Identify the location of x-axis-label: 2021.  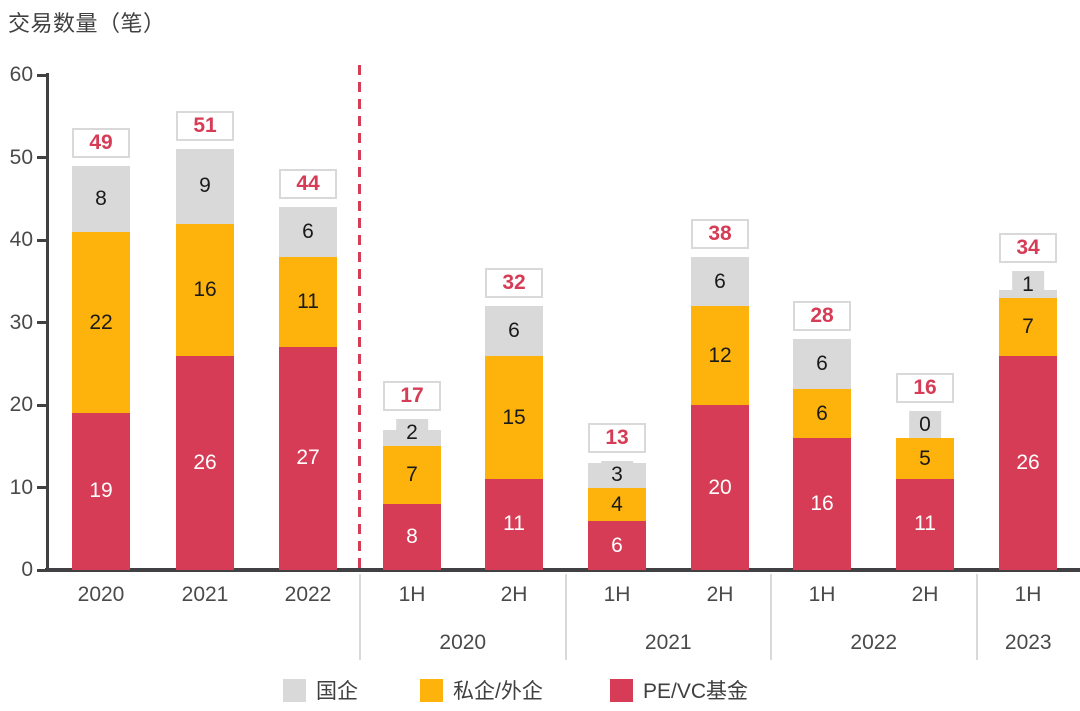
(205, 594).